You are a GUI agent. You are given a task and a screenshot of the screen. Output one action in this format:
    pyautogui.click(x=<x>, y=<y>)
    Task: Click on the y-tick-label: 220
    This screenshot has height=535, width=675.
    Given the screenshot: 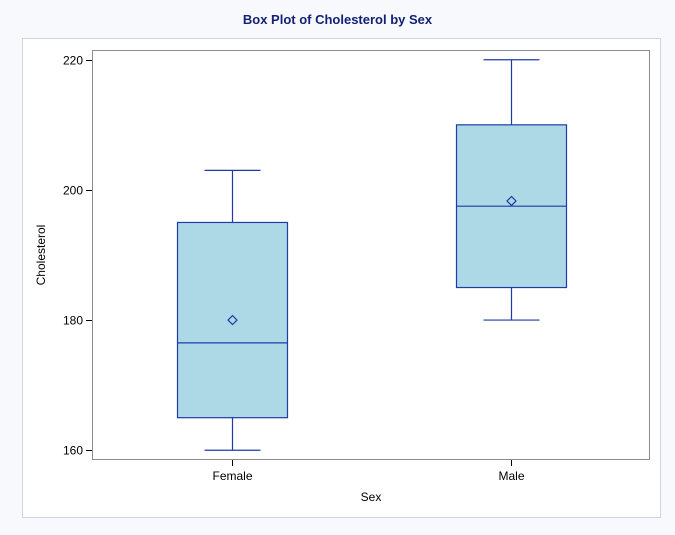 What is the action you would take?
    pyautogui.click(x=73, y=61)
    